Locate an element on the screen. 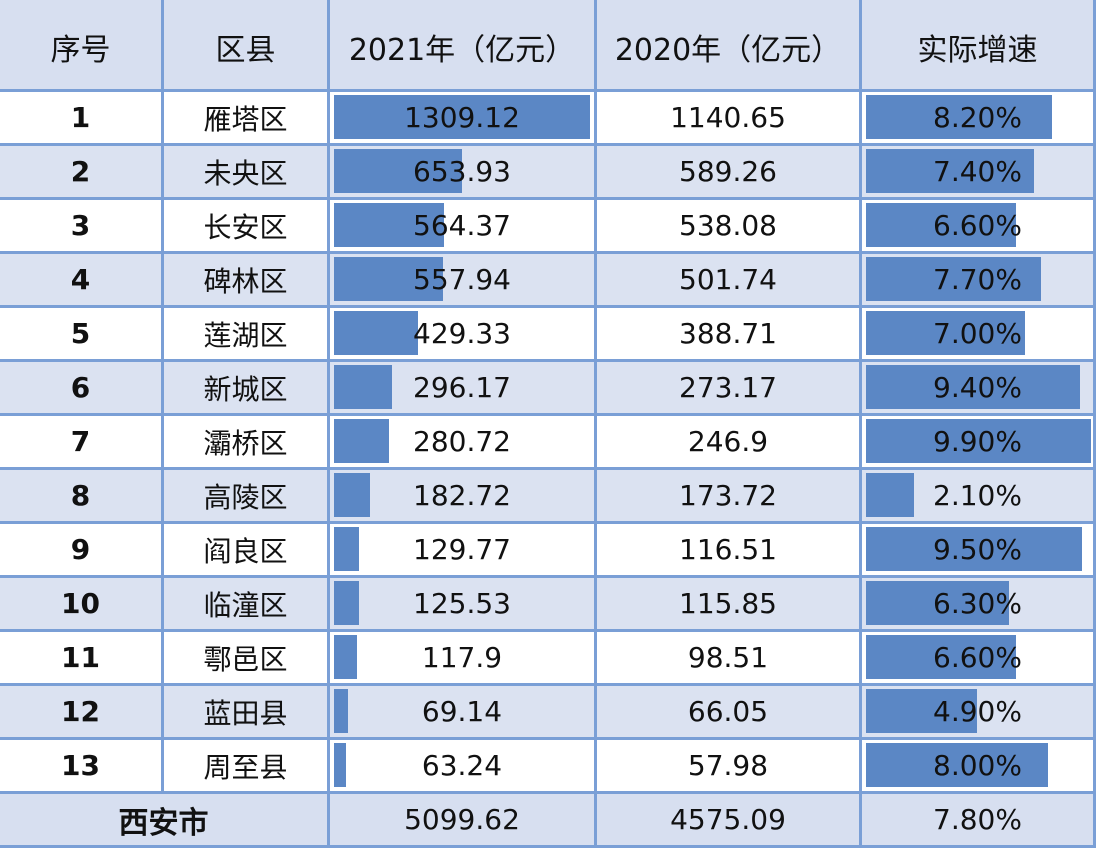  row-2020: 66.05 is located at coordinates (729, 713).